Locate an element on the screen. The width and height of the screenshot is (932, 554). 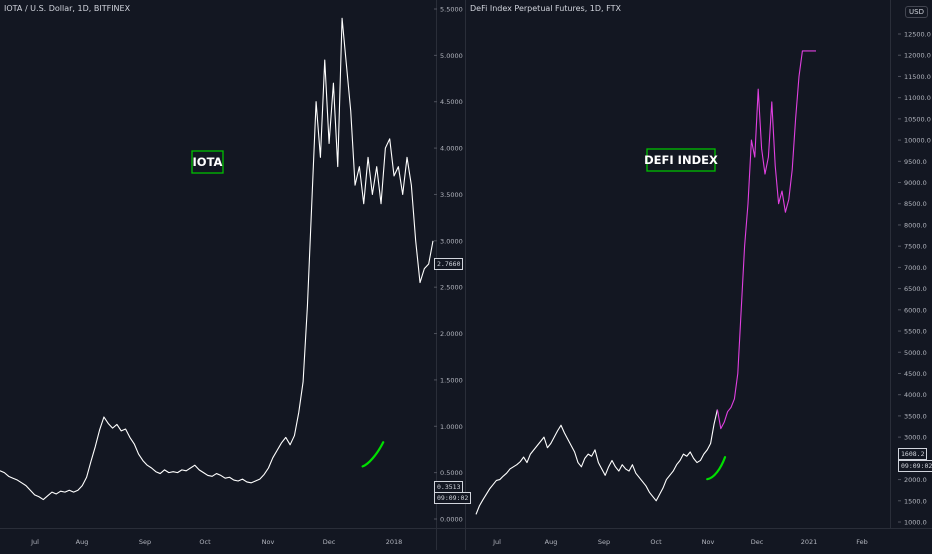
y-tick-label: 10500.0 is located at coordinates (917, 119).